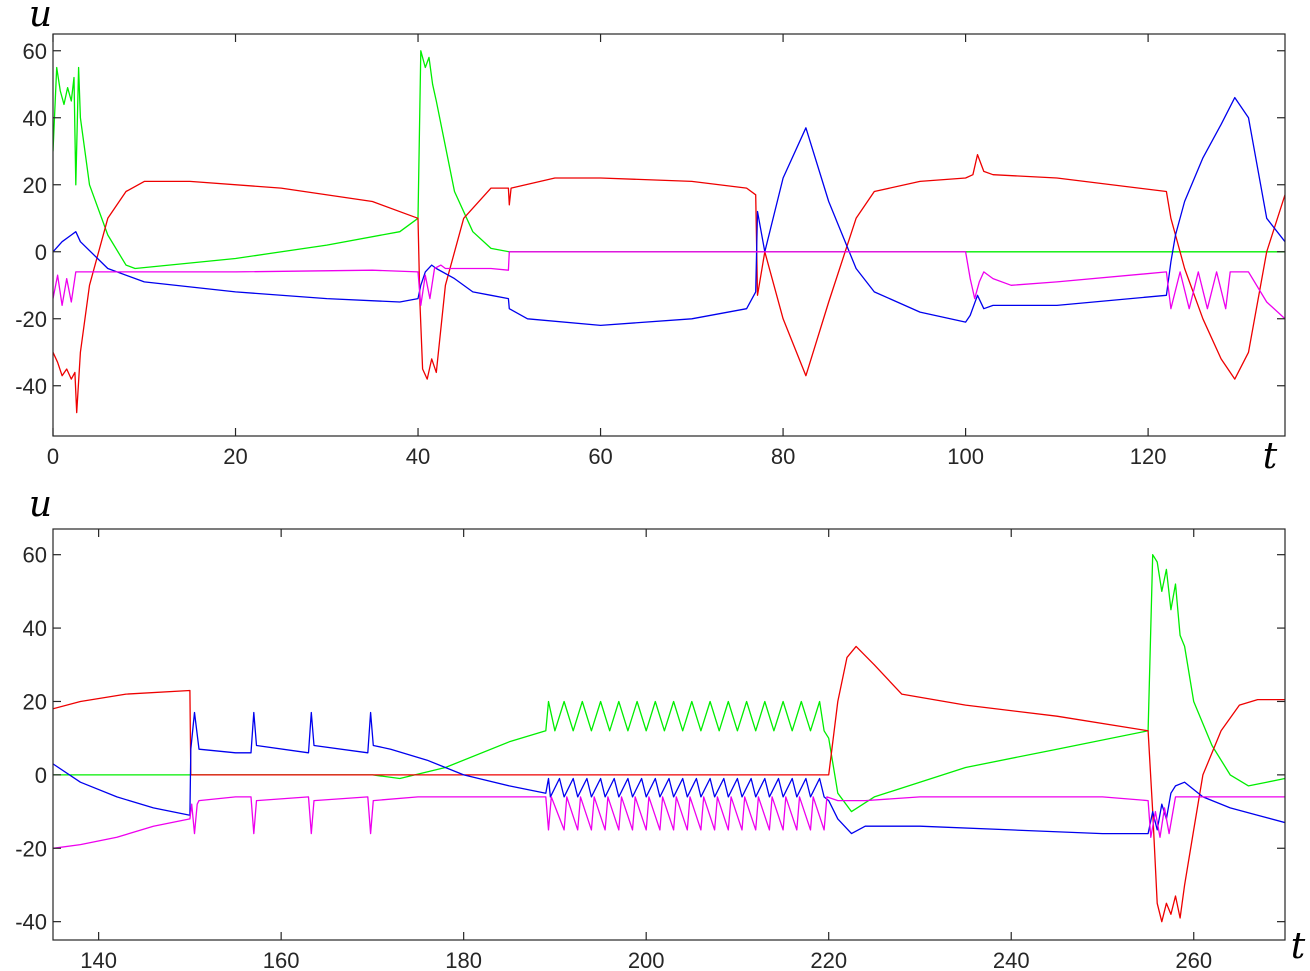 The image size is (1310, 971). Describe the element at coordinates (646, 959) in the screenshot. I see `x-tick-label: 200` at that location.